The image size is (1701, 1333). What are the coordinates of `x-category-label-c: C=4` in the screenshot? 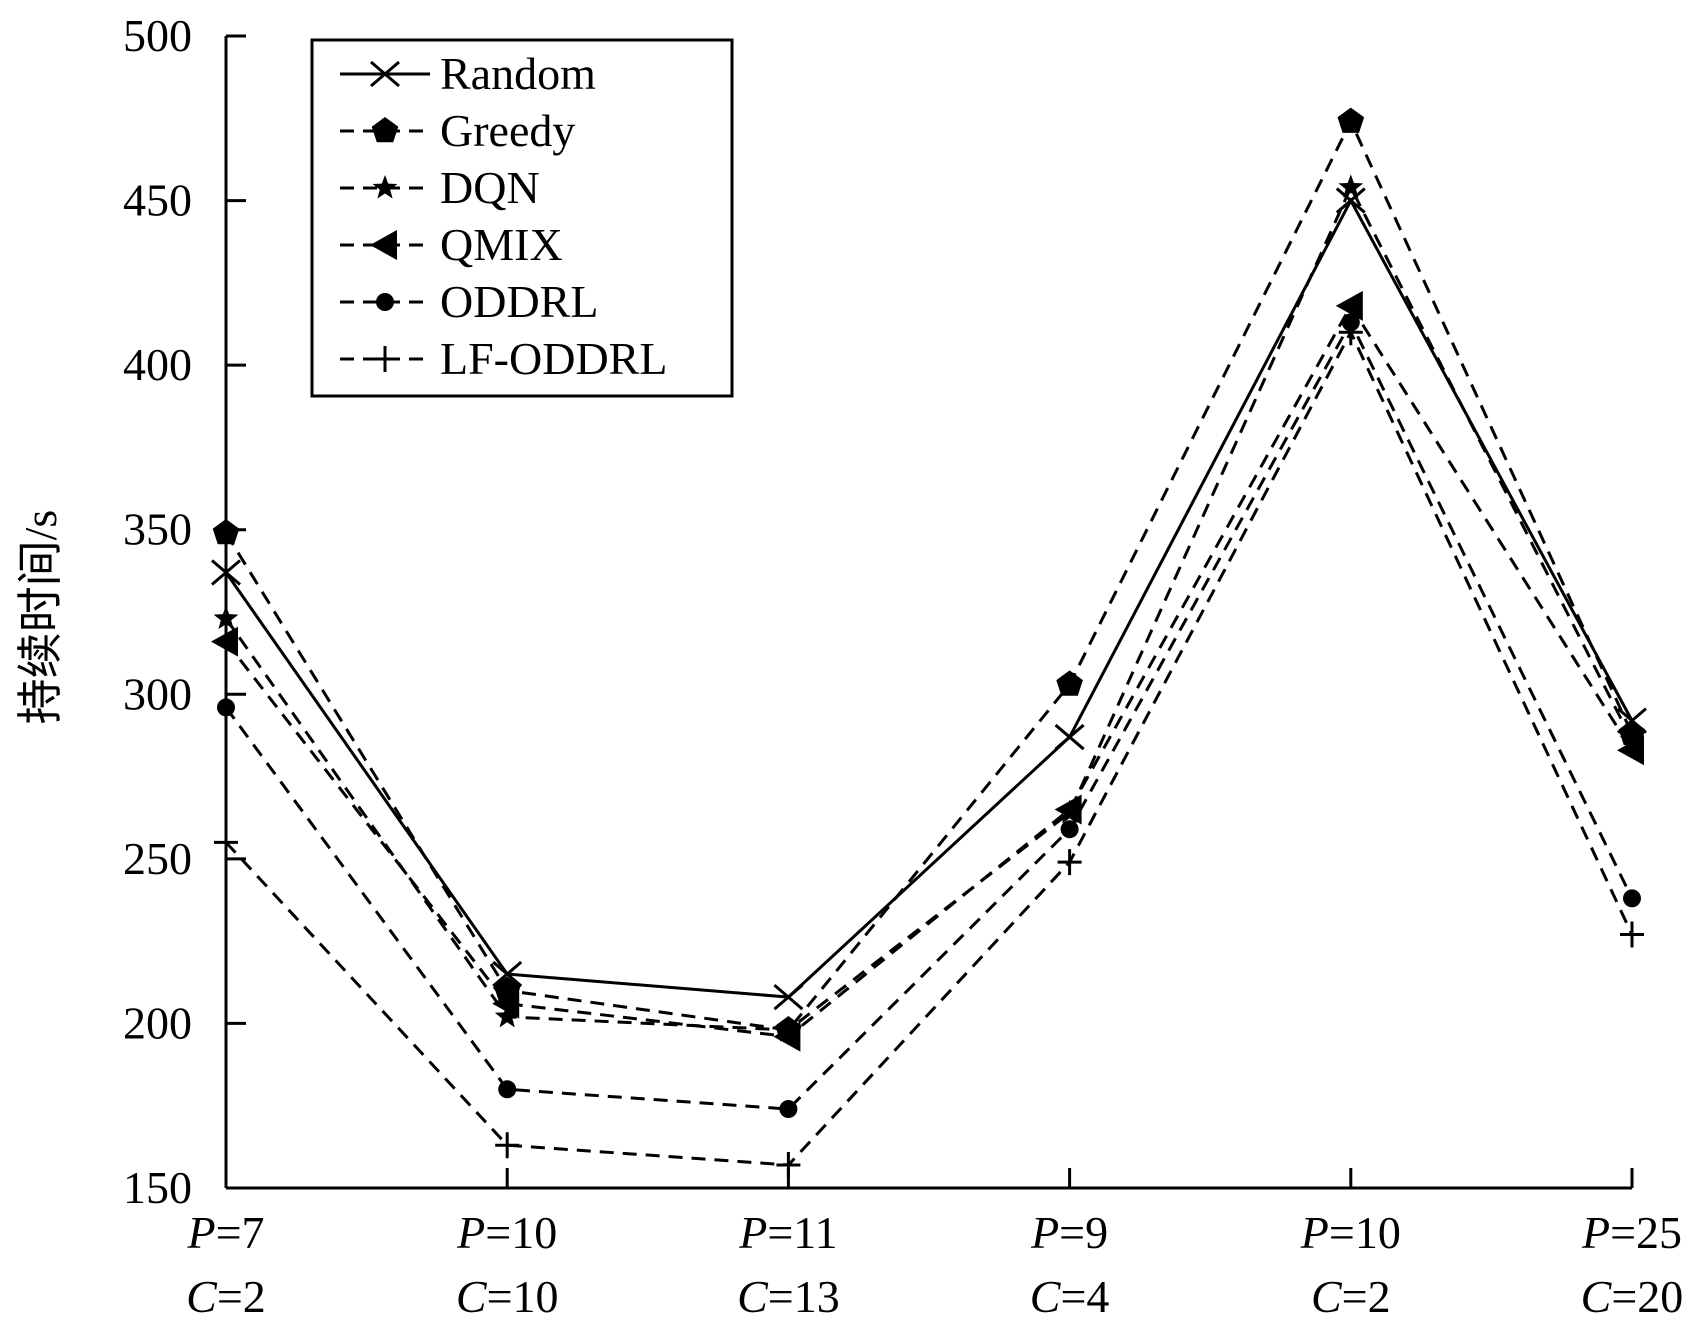 It's located at (1070, 1296).